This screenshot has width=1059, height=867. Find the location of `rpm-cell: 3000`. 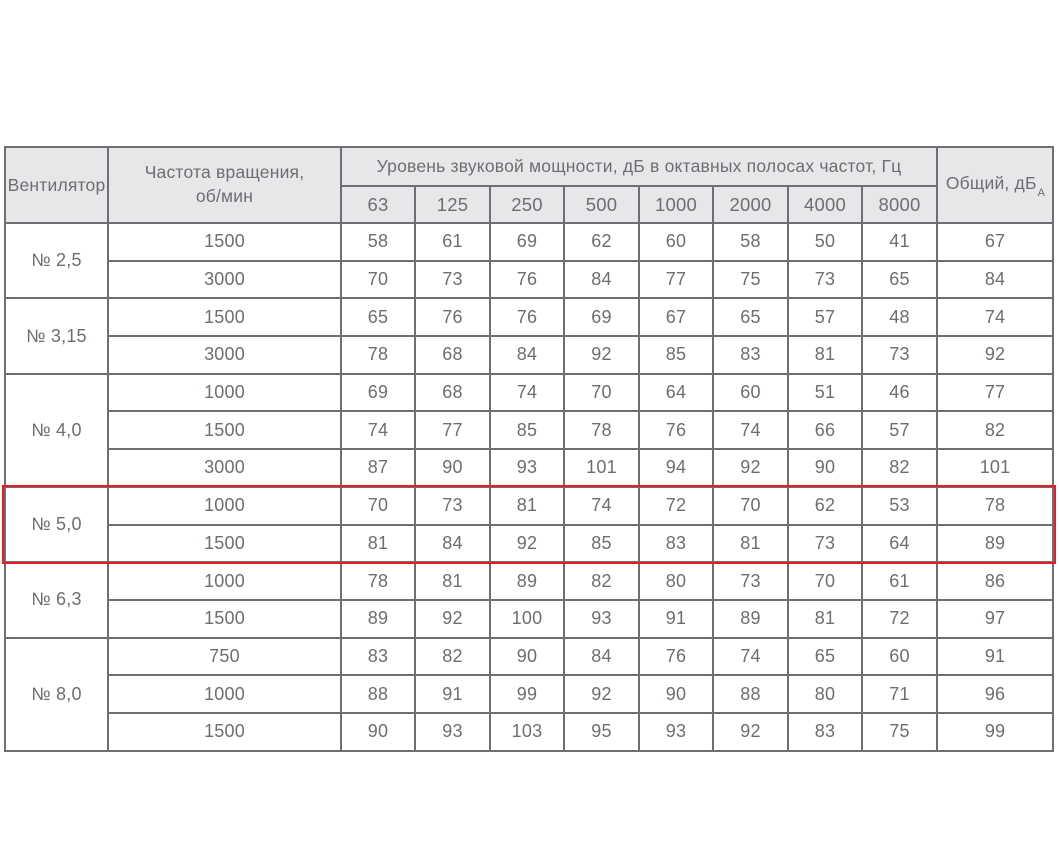

rpm-cell: 3000 is located at coordinates (224, 355).